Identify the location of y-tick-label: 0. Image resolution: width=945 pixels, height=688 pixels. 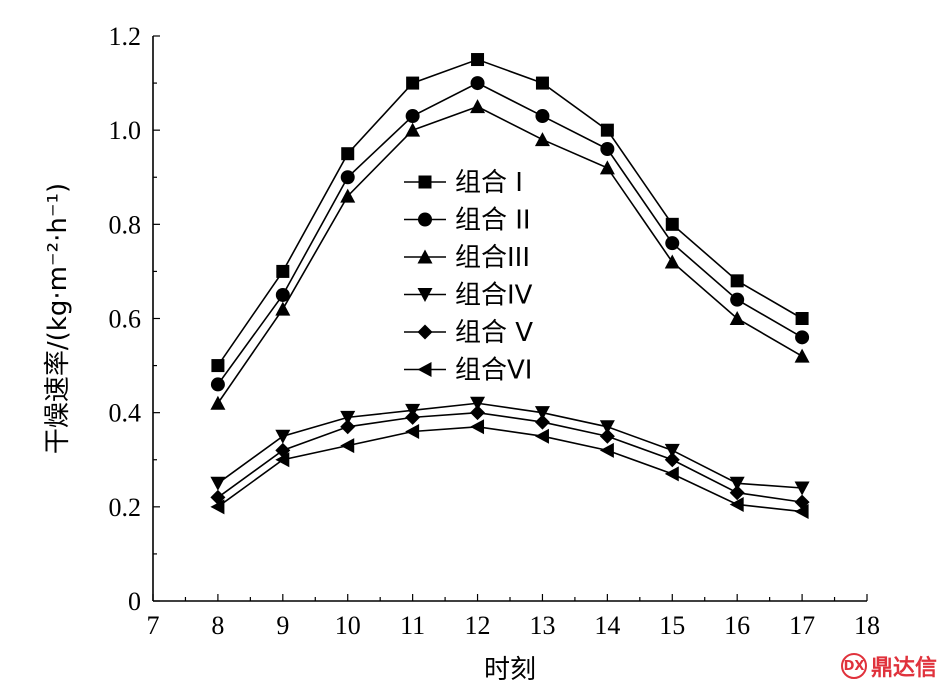
(134, 601).